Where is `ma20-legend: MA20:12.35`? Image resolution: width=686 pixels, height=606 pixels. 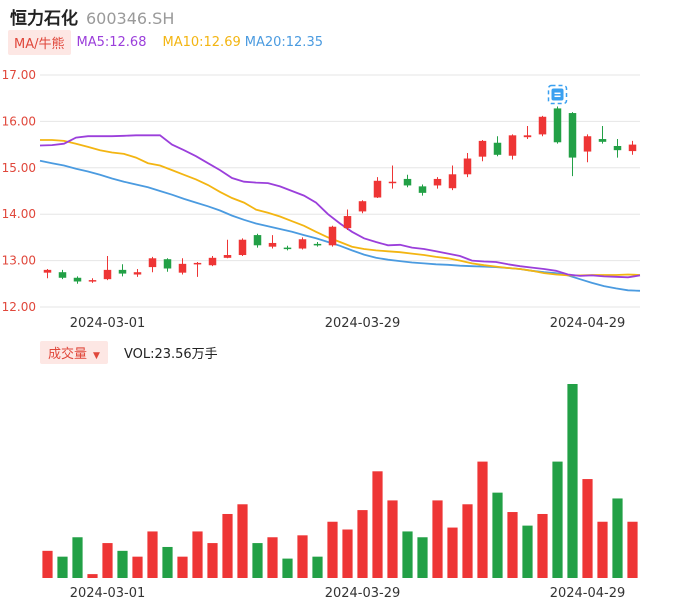
ma20-legend: MA20:12.35 is located at coordinates (283, 42).